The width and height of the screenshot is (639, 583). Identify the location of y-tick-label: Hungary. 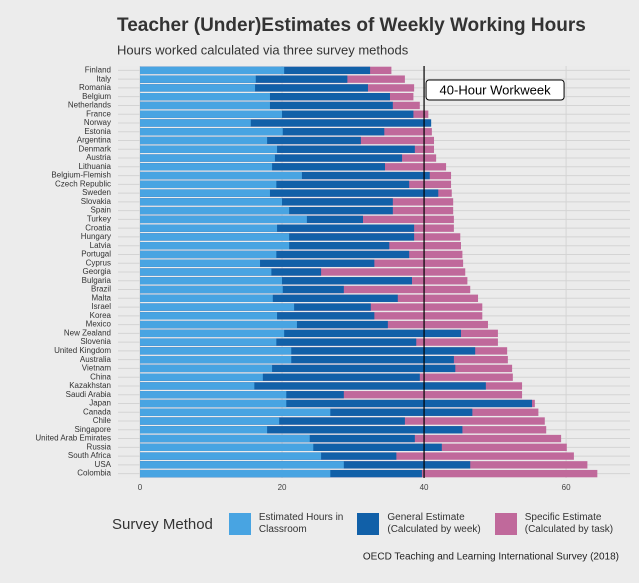
(96, 236).